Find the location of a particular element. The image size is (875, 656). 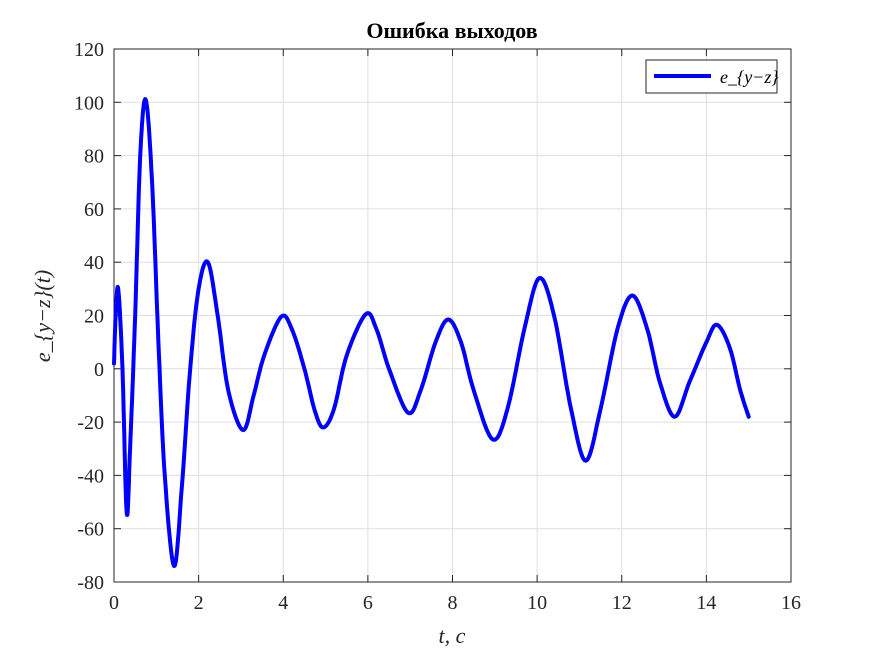

x-axis-label: t, c is located at coordinates (452, 635).